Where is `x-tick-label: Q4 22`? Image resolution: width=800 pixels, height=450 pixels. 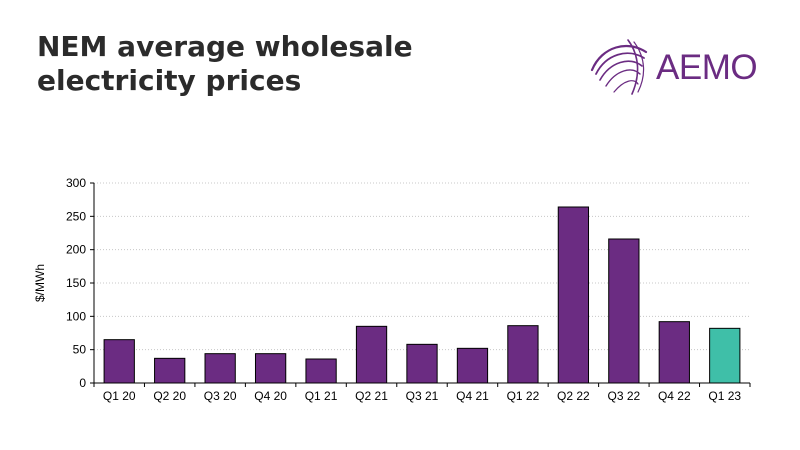 x-tick-label: Q4 22 is located at coordinates (674, 396).